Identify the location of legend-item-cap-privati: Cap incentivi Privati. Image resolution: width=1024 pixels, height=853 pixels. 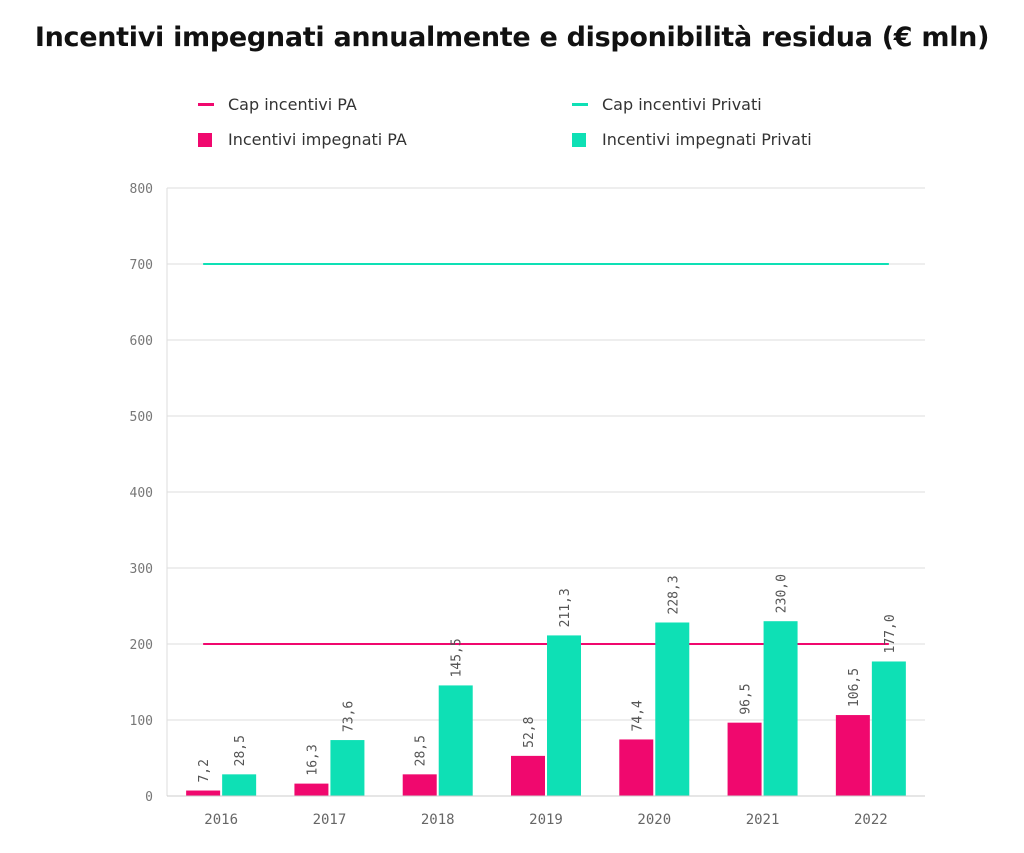
(667, 104).